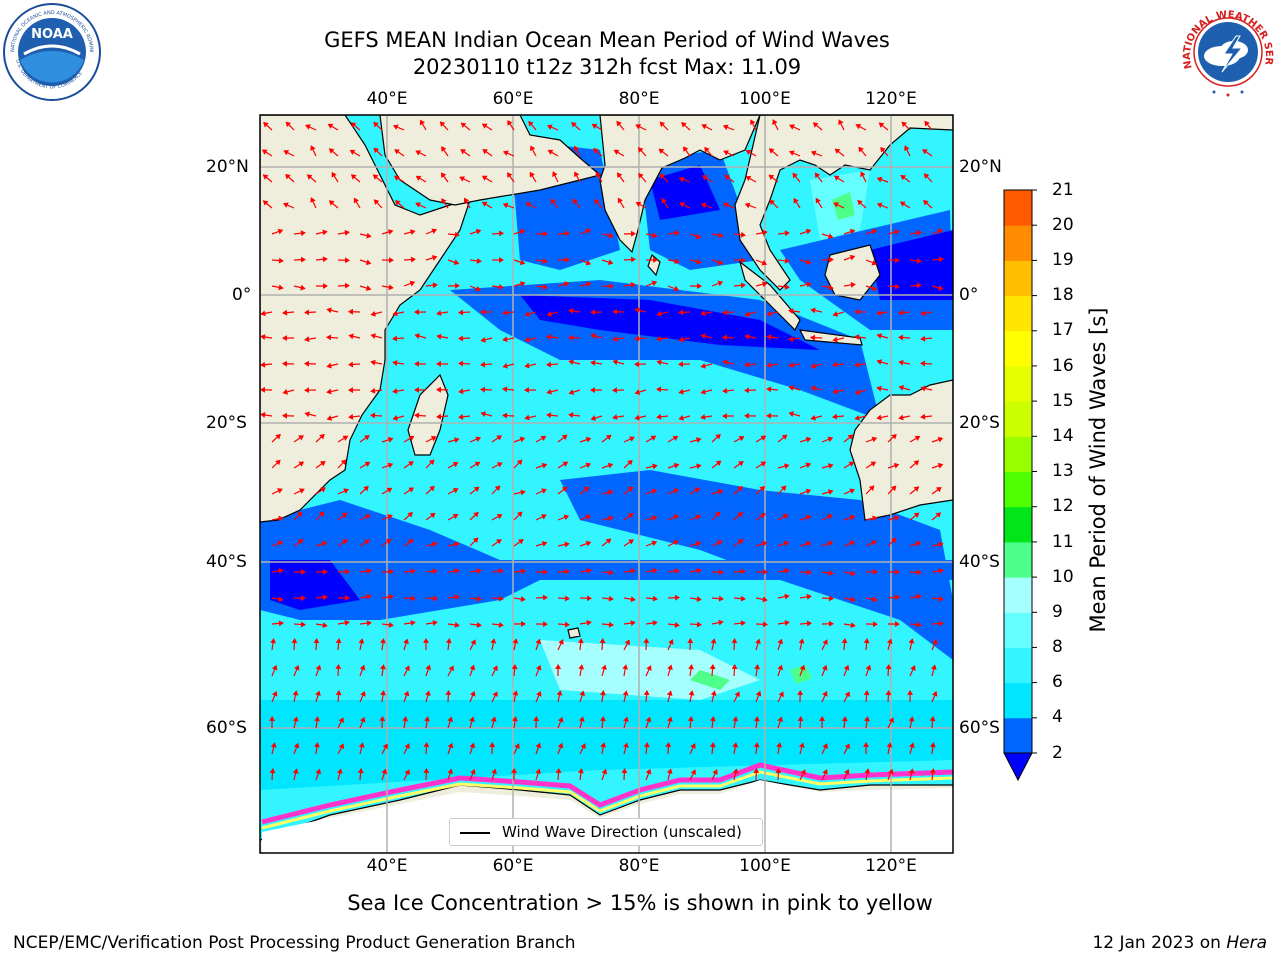 The image size is (1280, 960). Describe the element at coordinates (1057, 717) in the screenshot. I see `colorbar-label: 4` at that location.